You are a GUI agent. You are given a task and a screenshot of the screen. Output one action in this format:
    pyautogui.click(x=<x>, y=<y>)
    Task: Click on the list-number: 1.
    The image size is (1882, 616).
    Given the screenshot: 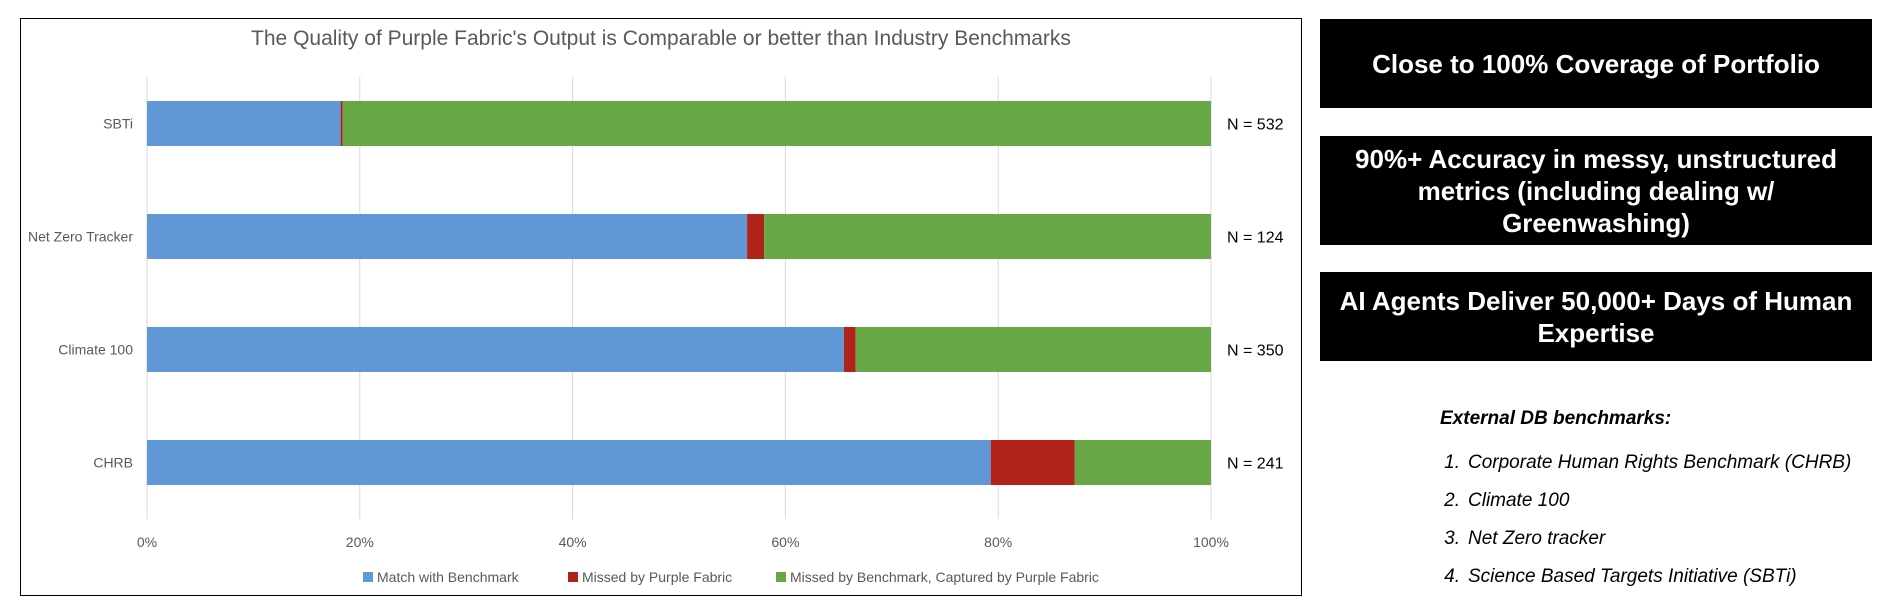 What is the action you would take?
    pyautogui.click(x=1452, y=462)
    